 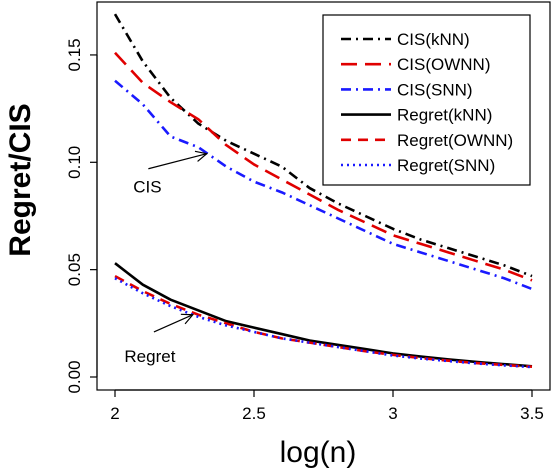 I want to click on series-line-regret-snn, so click(x=323, y=323).